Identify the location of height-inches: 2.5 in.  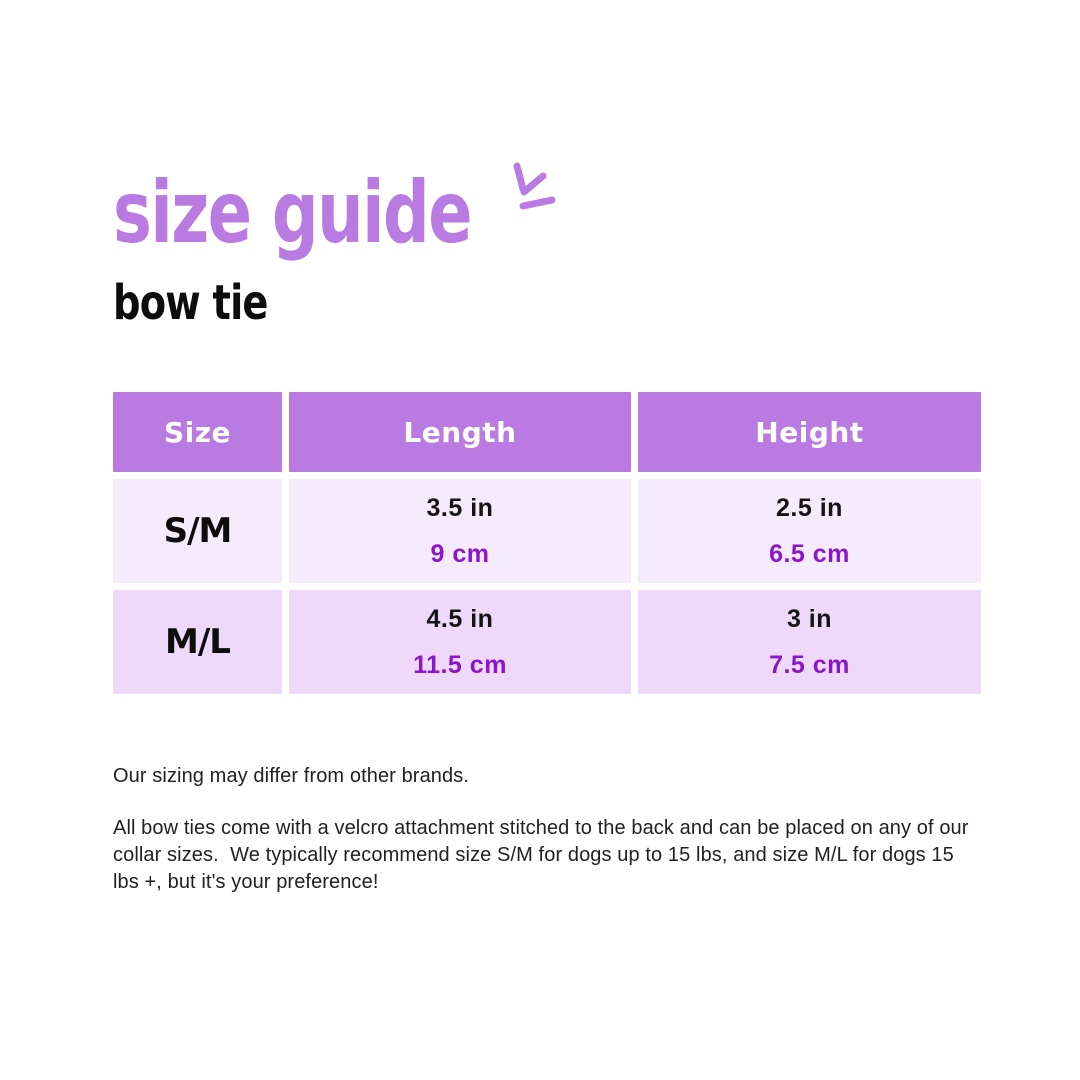
(809, 507).